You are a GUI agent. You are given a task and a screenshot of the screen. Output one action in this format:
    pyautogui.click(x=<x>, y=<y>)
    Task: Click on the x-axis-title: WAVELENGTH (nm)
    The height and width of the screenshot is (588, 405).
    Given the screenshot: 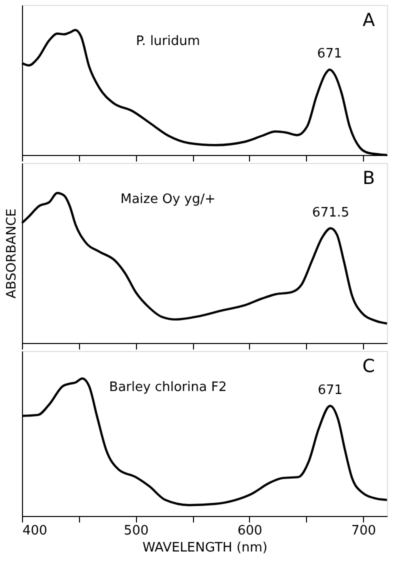 What is the action you would take?
    pyautogui.click(x=205, y=548)
    